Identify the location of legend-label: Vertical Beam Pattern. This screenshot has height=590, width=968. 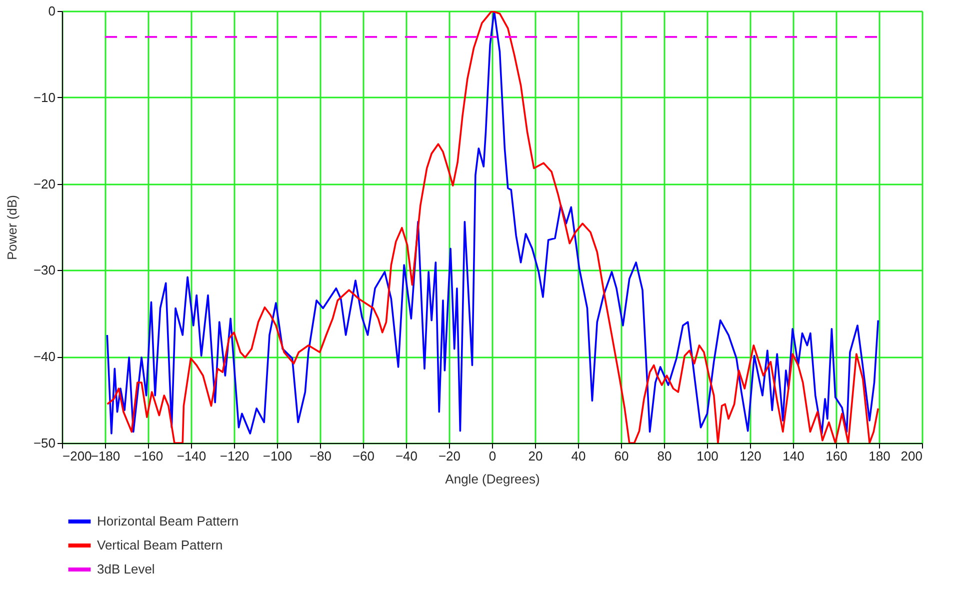
(160, 545).